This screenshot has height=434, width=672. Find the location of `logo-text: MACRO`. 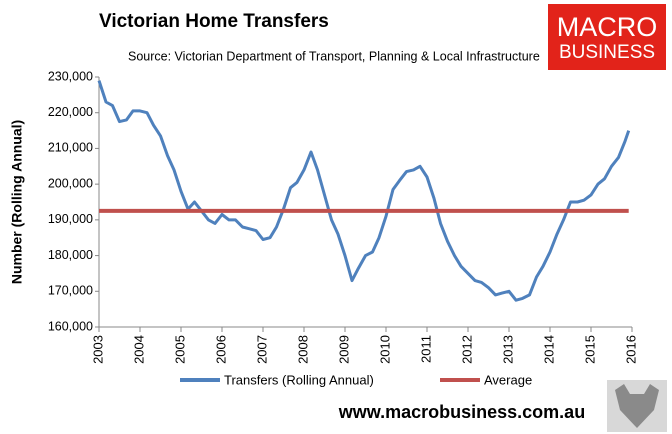

logo-text: MACRO is located at coordinates (607, 27).